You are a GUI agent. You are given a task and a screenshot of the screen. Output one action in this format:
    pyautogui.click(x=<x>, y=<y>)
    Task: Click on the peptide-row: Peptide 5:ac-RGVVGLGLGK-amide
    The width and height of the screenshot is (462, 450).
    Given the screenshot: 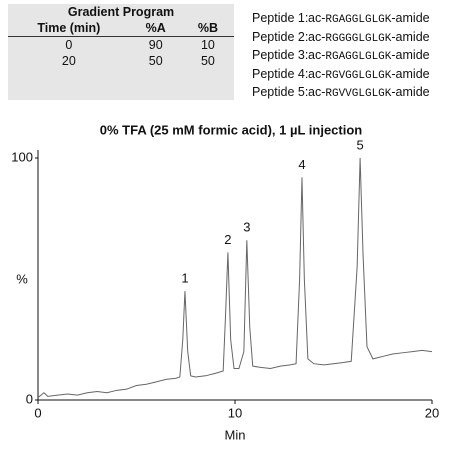 What is the action you would take?
    pyautogui.click(x=341, y=93)
    